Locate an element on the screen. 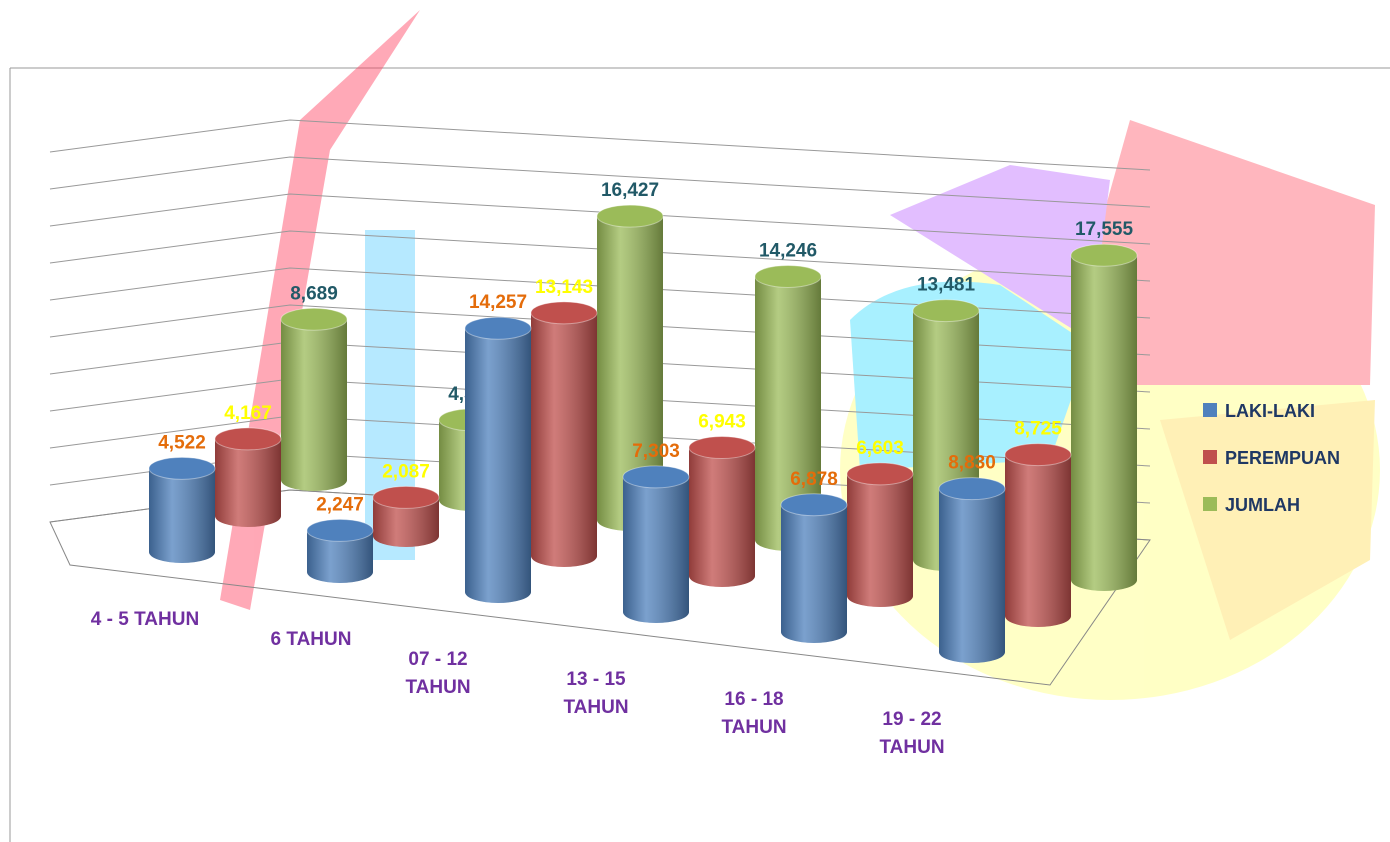  data-label: 8,689 is located at coordinates (314, 293).